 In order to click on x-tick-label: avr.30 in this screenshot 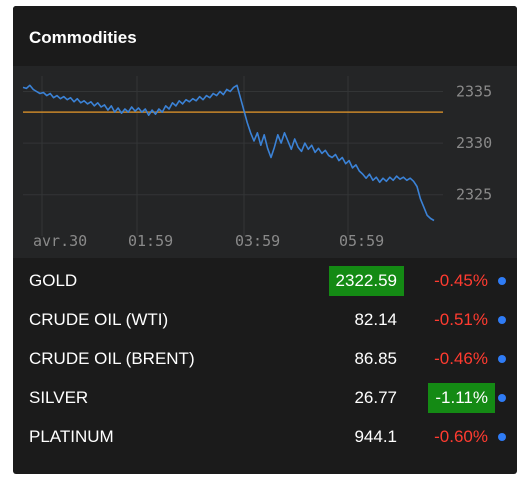, I will do `click(60, 241)`.